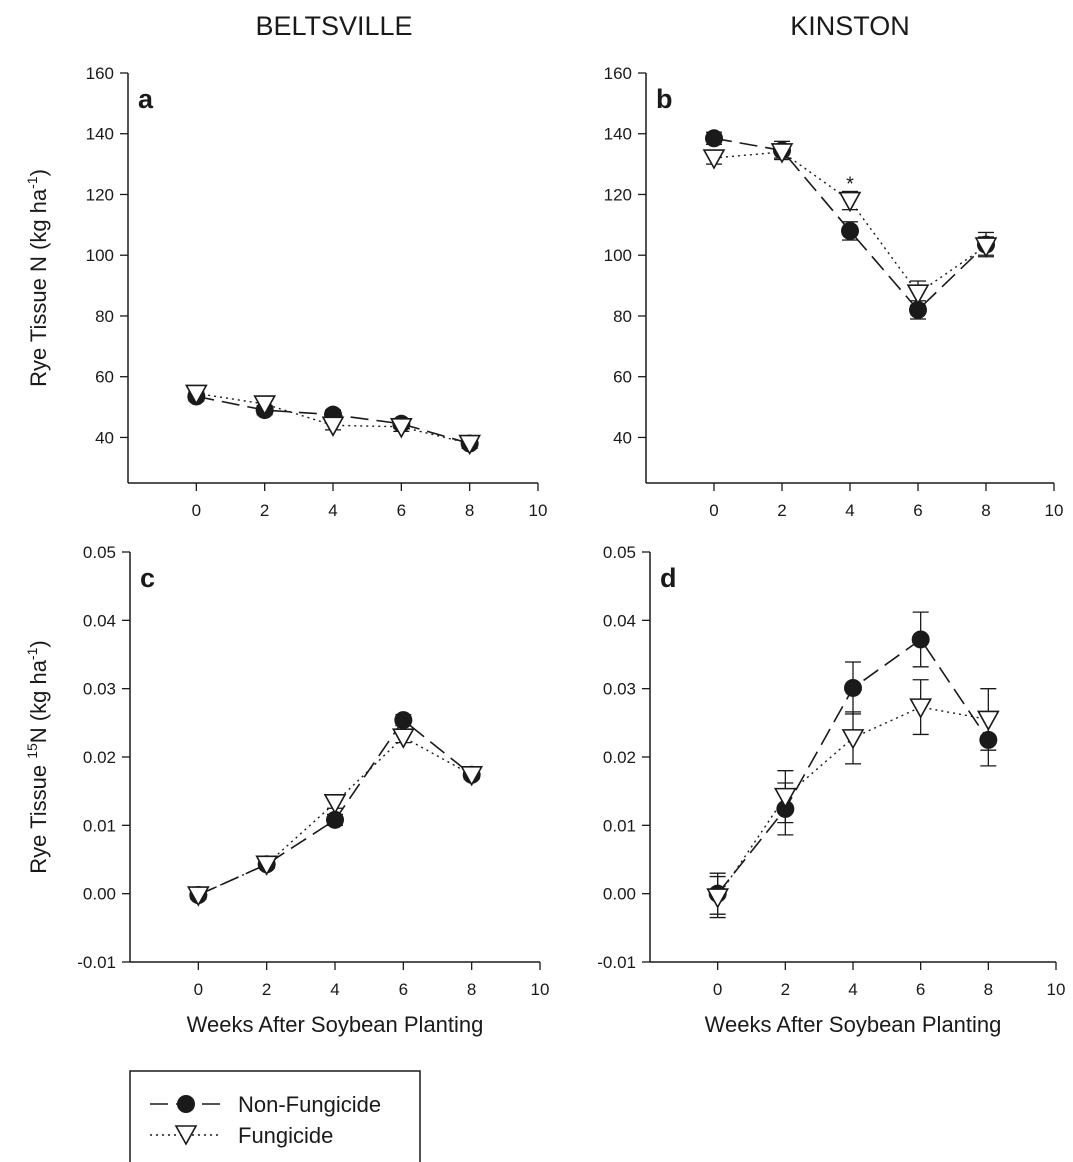  Describe the element at coordinates (850, 184) in the screenshot. I see `significance-mark-b: *` at that location.